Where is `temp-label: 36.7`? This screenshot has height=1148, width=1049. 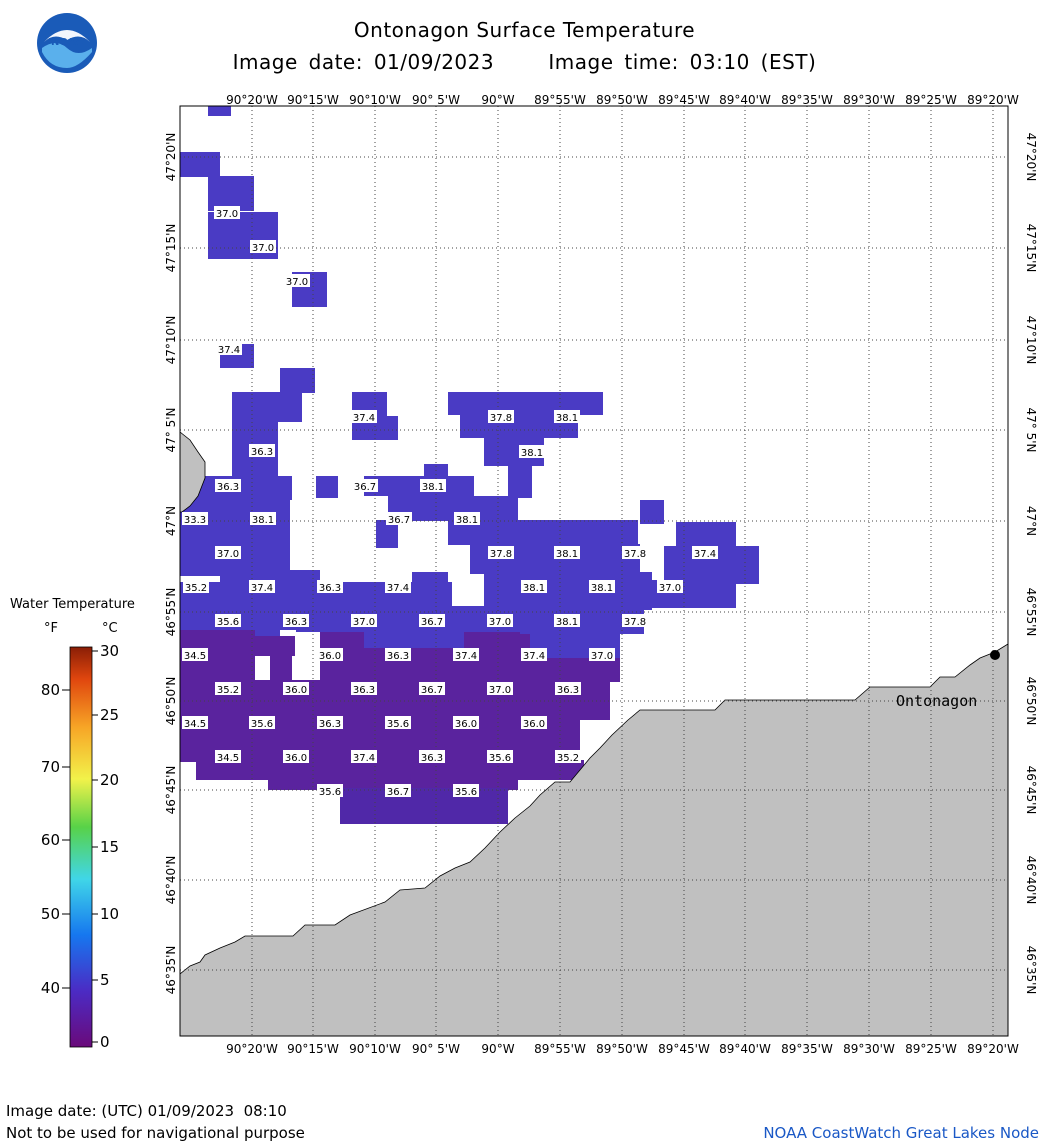
temp-label: 36.7 is located at coordinates (399, 520).